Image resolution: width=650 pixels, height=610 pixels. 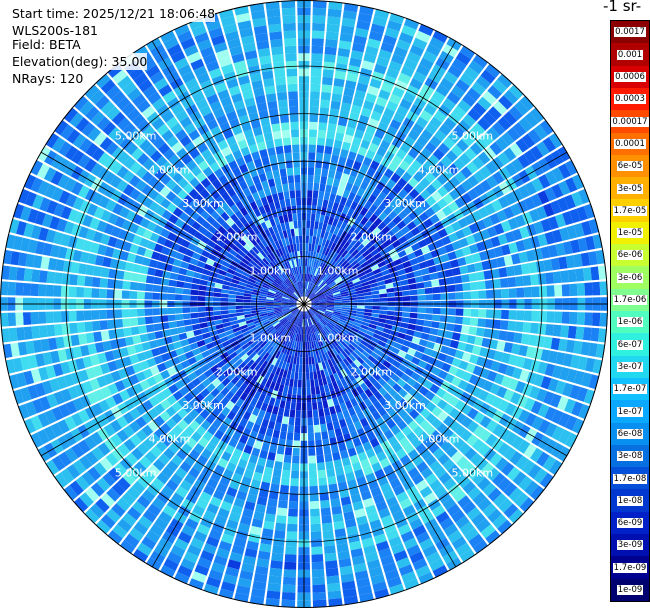 I want to click on range-ring-label: 5.00km, so click(x=136, y=136).